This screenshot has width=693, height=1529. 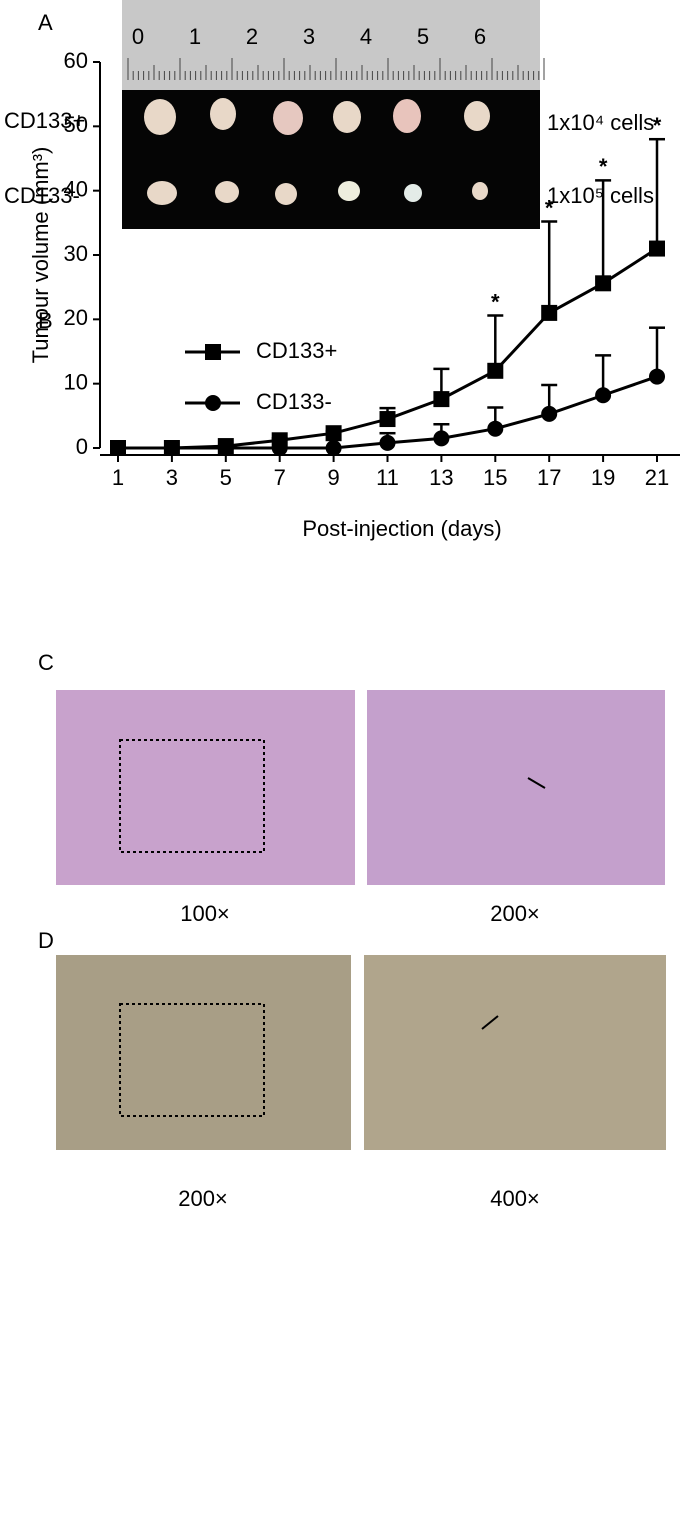 I want to click on panel-label: C, so click(x=46, y=662).